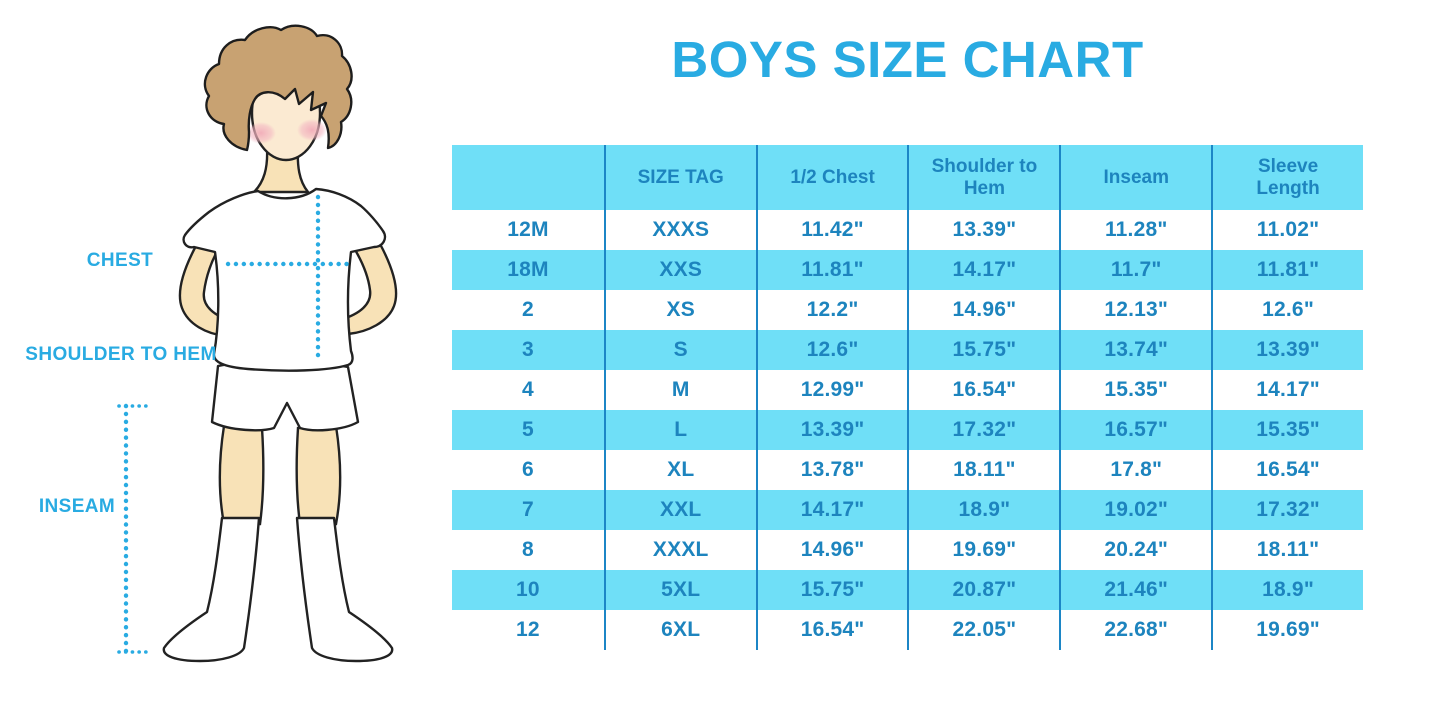 The image size is (1445, 723). Describe the element at coordinates (344, 589) in the screenshot. I see `boy-right-sock` at that location.